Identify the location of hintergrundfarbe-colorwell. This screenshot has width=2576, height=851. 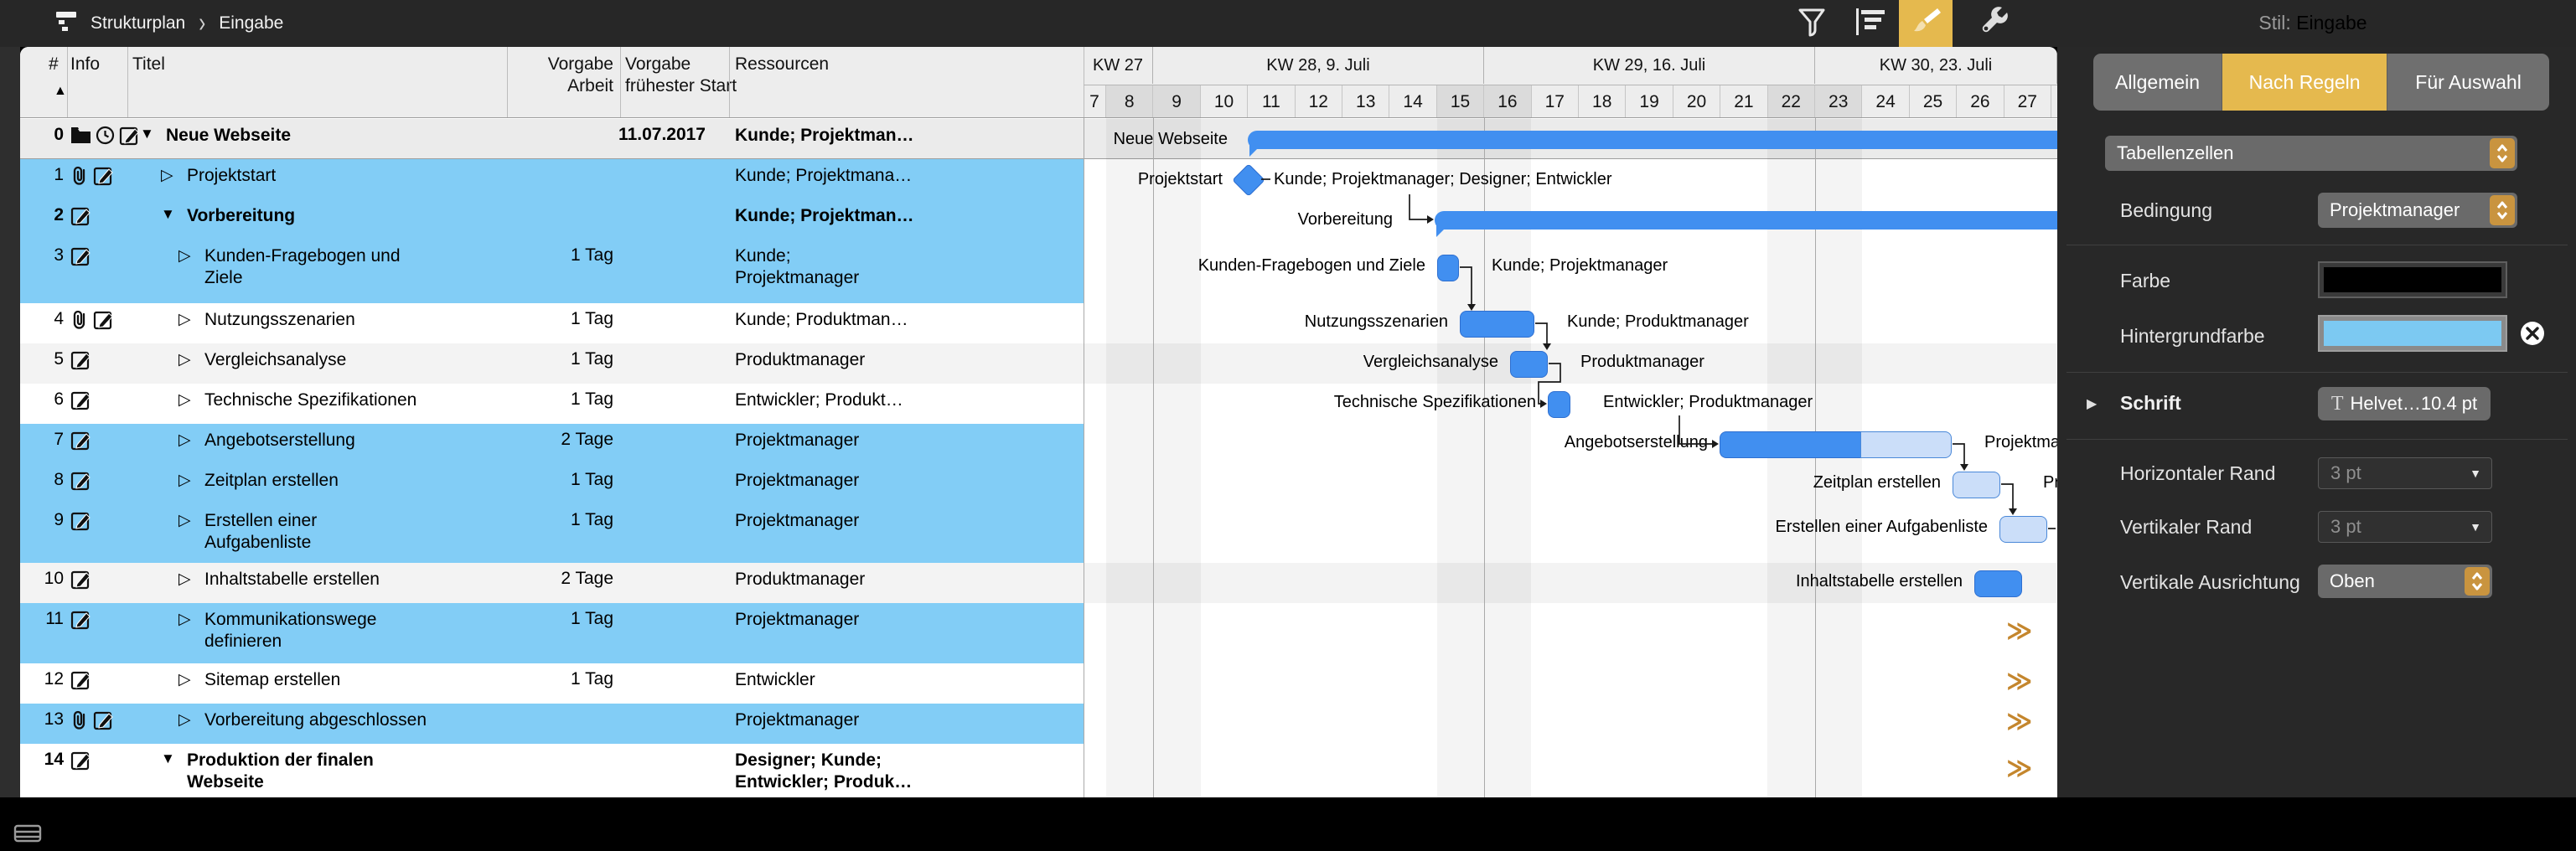
(2412, 333).